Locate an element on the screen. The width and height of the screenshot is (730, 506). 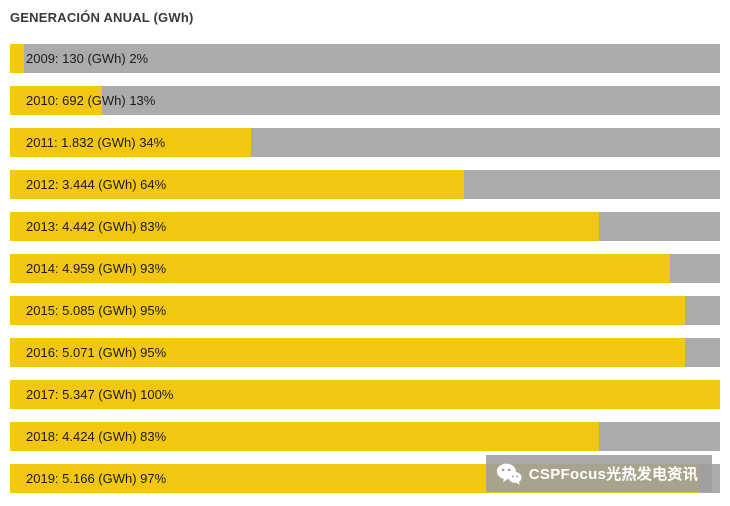
watermark: CSPFocus光热发电资讯 is located at coordinates (598, 473).